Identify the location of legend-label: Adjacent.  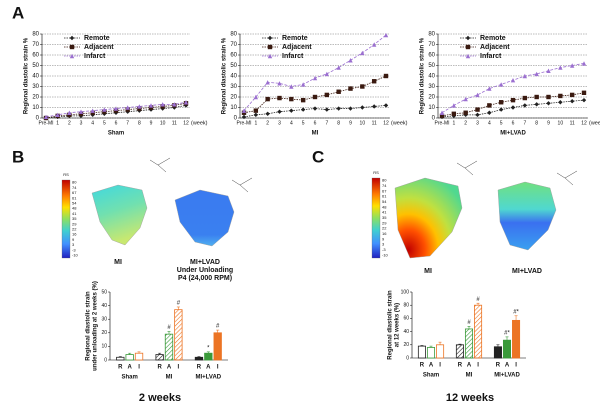
(99, 47).